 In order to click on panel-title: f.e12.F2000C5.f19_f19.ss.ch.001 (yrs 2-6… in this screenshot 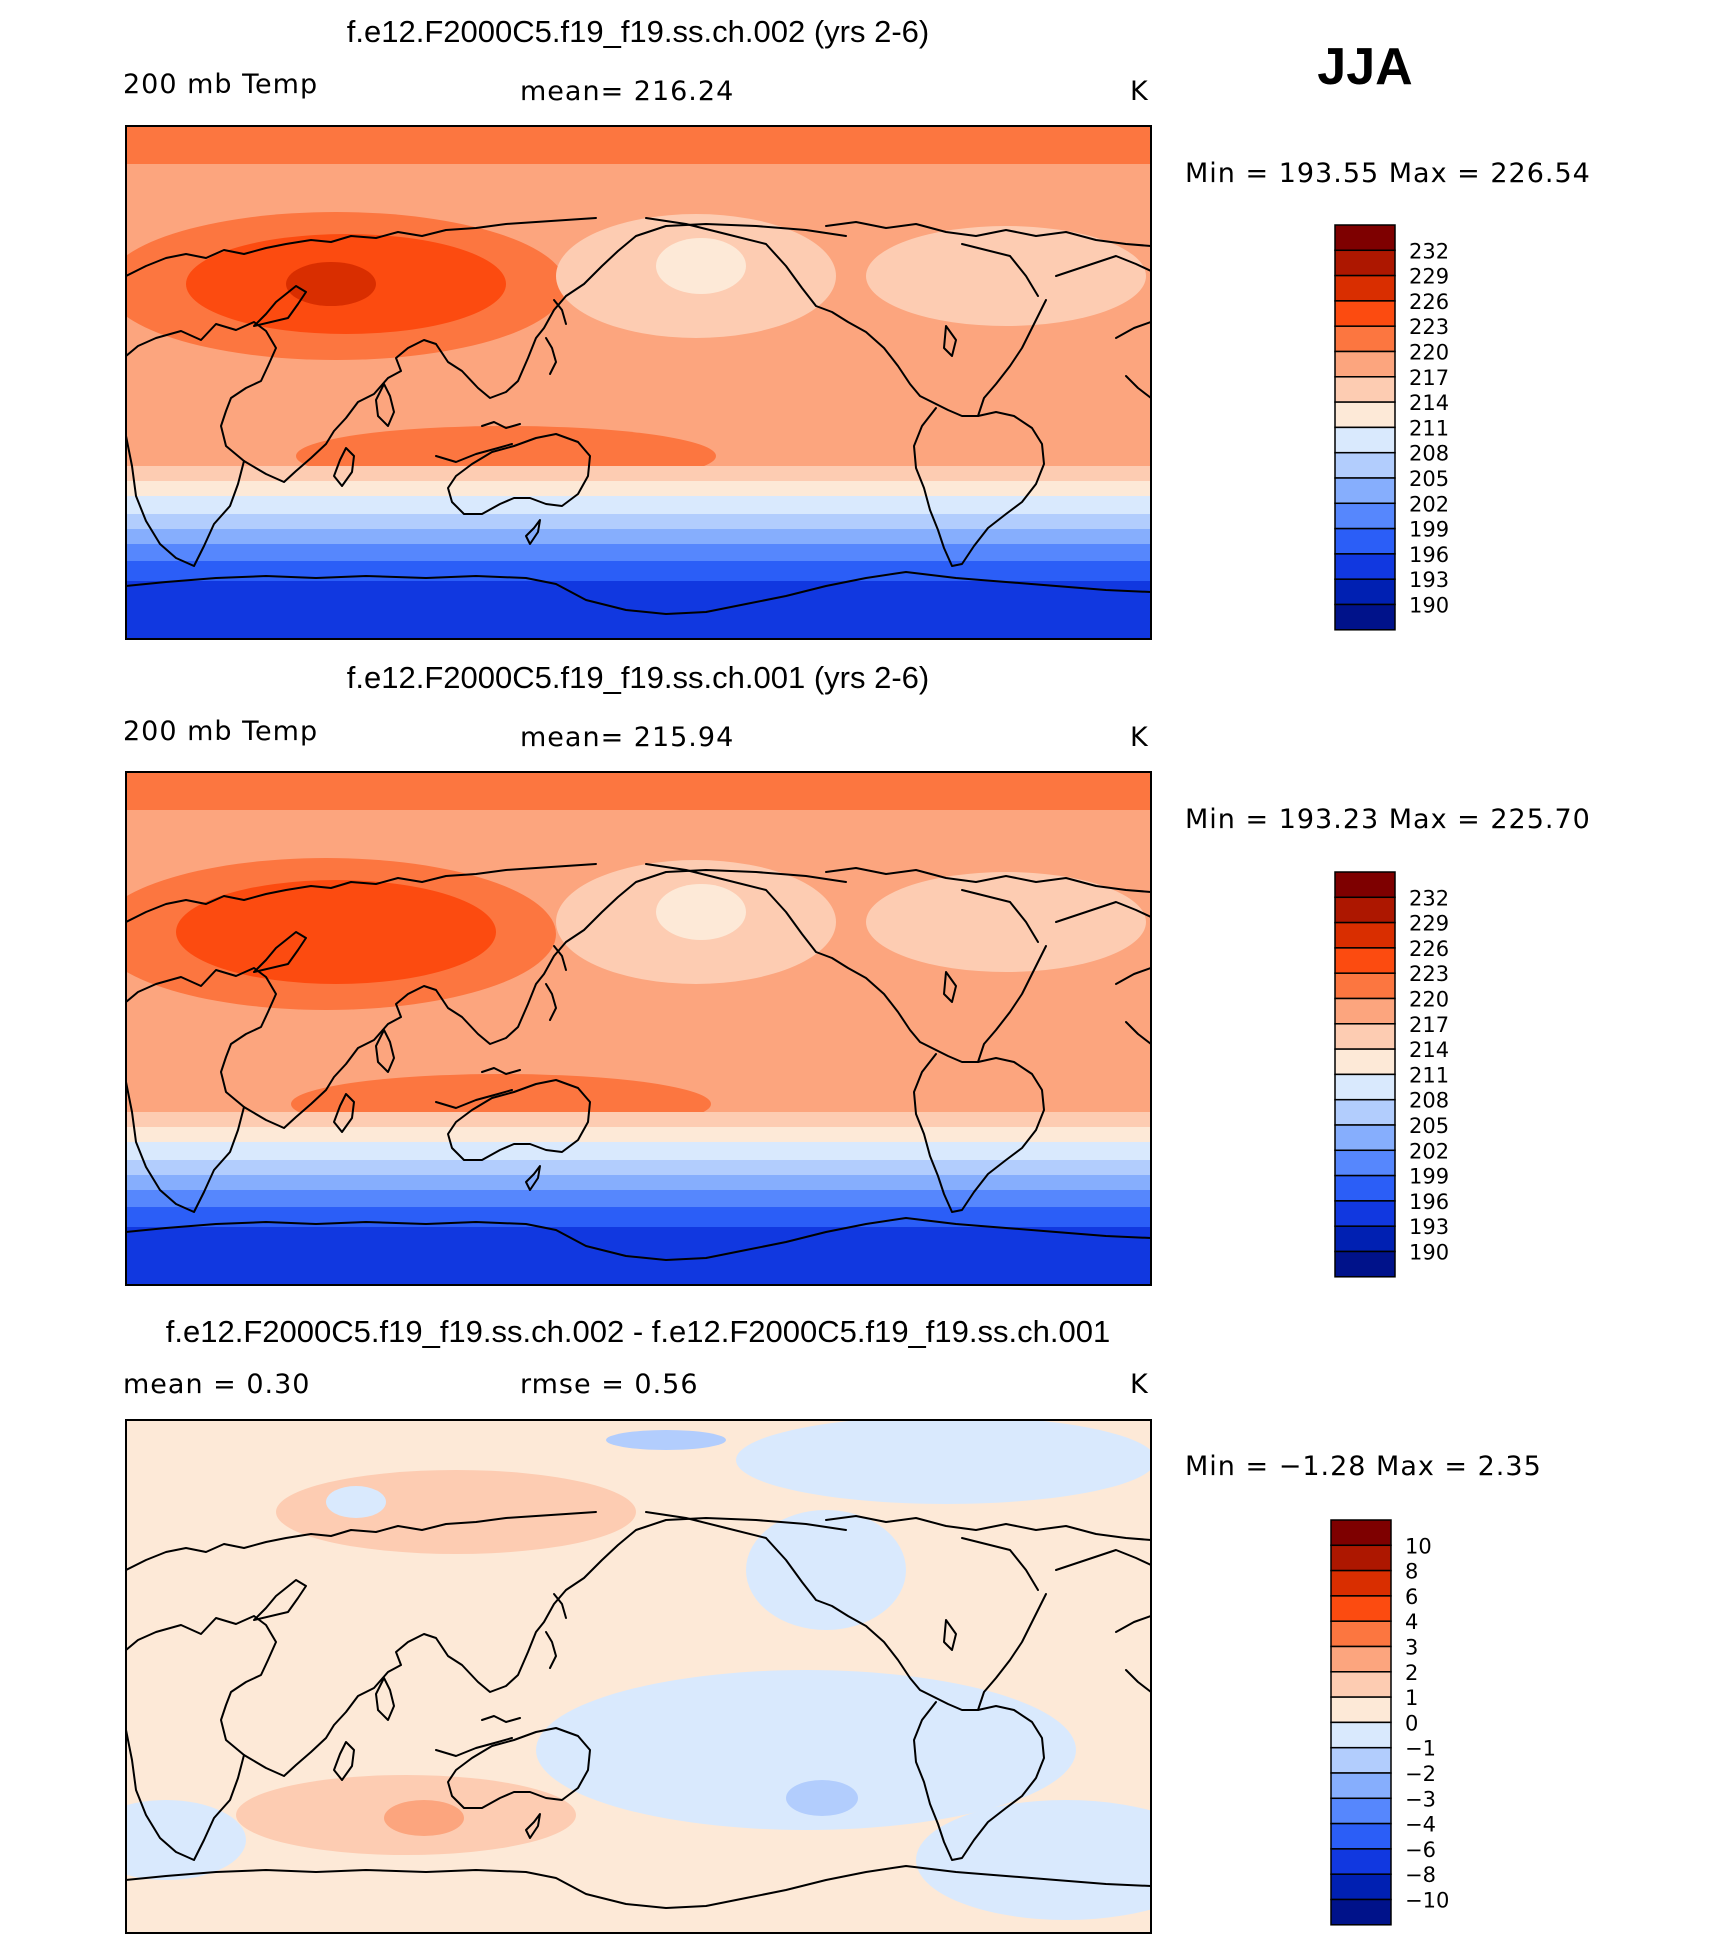, I will do `click(638, 677)`.